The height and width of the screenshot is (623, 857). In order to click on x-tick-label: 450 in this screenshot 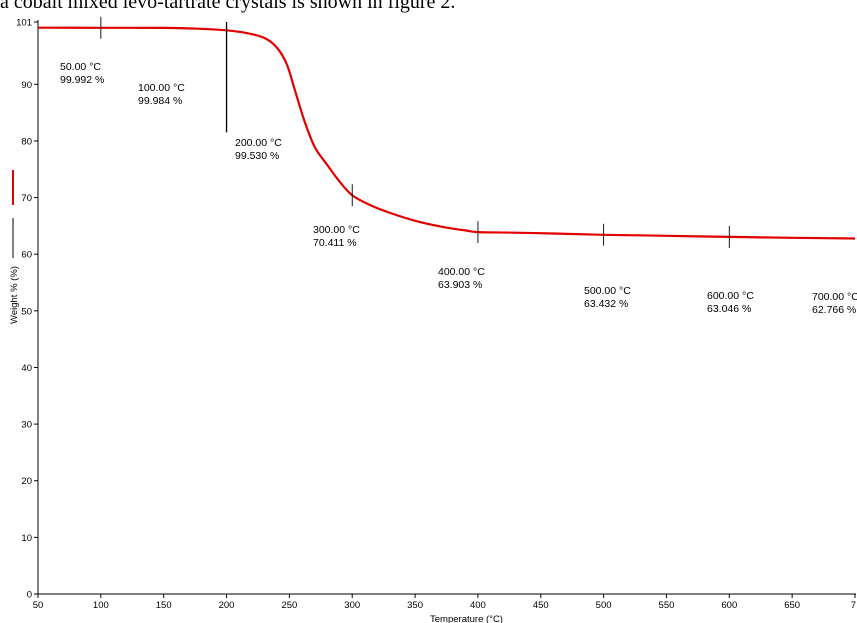, I will do `click(541, 605)`.